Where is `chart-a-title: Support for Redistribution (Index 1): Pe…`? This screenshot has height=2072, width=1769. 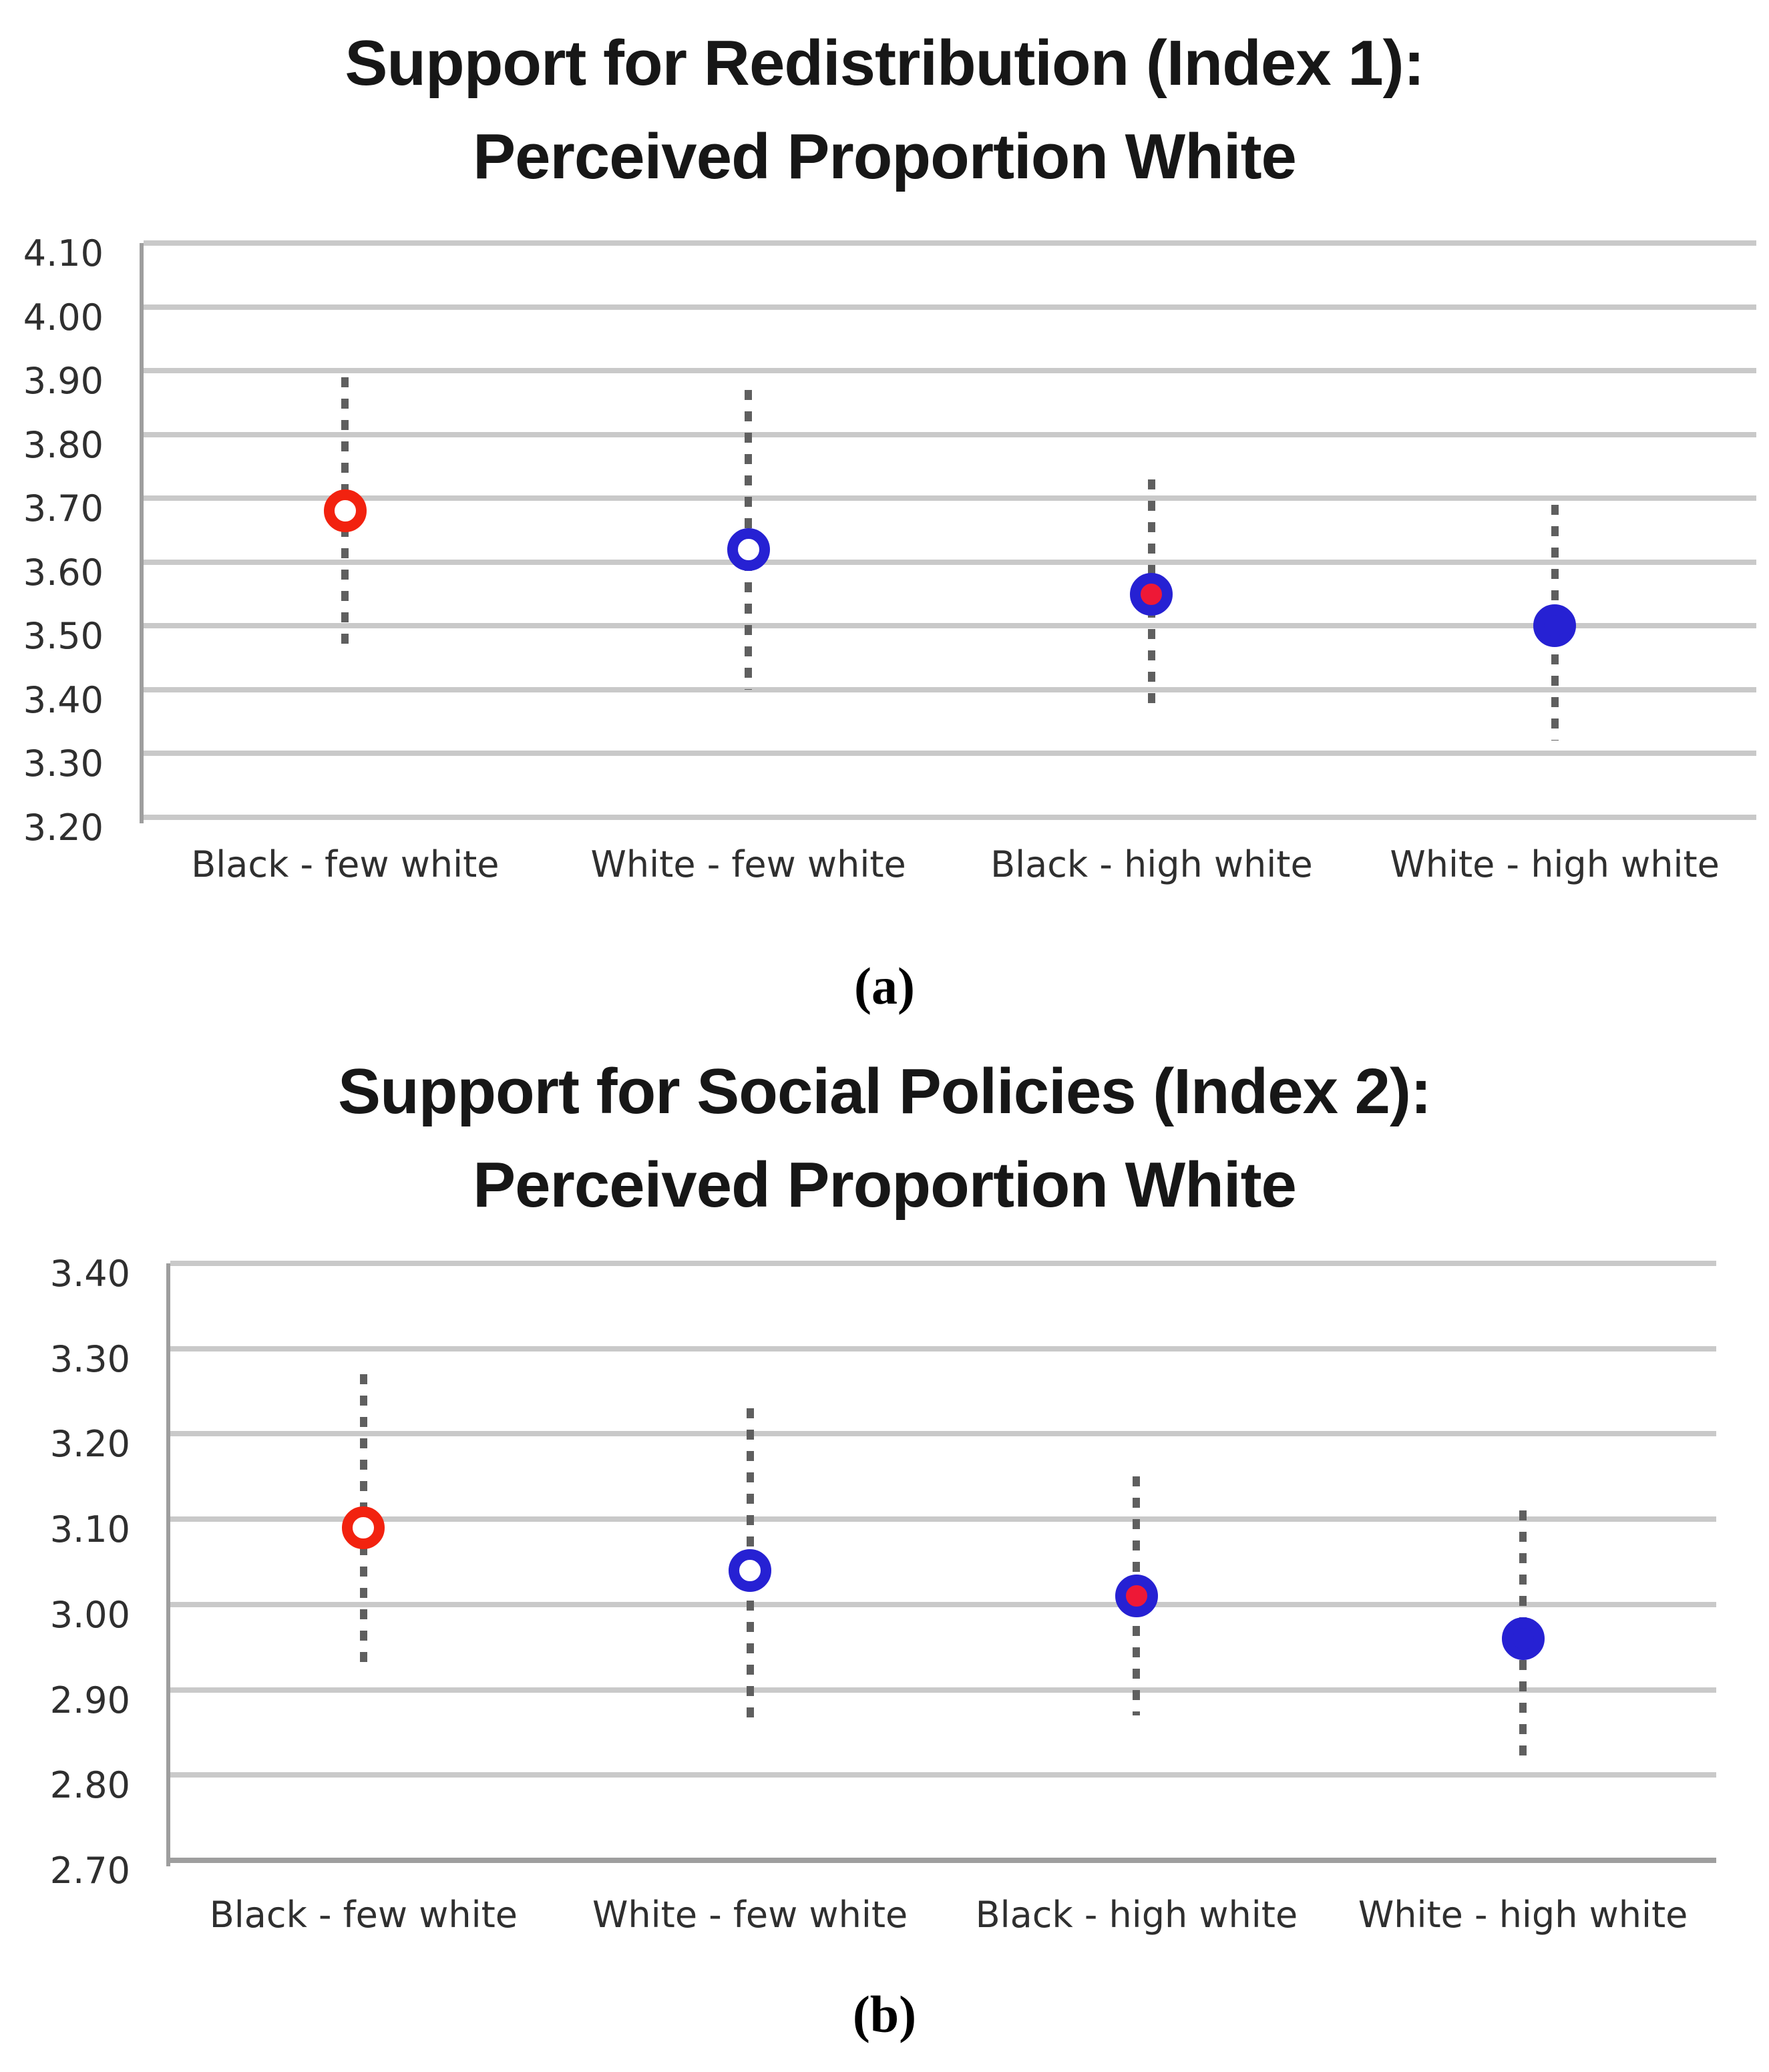 chart-a-title: Support for Redistribution (Index 1): Pe… is located at coordinates (884, 110).